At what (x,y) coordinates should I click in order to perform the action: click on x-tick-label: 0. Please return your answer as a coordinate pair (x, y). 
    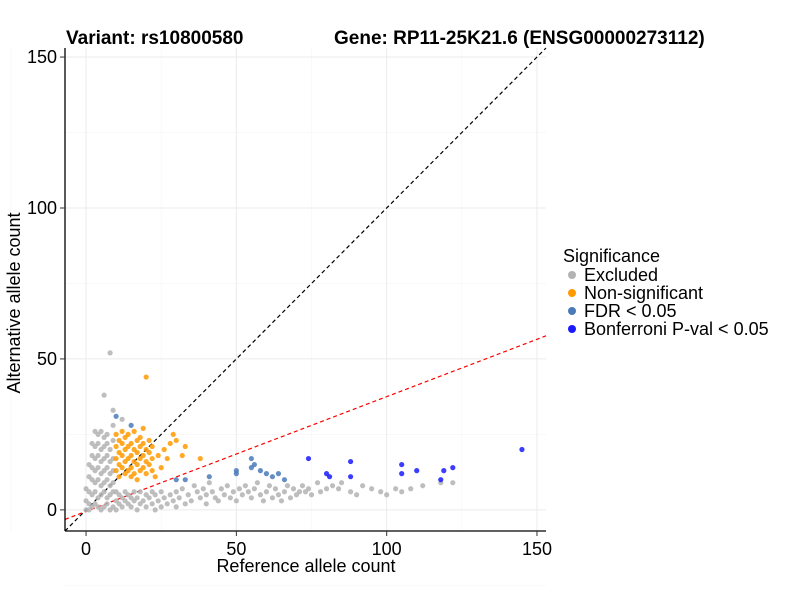
    Looking at the image, I should click on (86, 549).